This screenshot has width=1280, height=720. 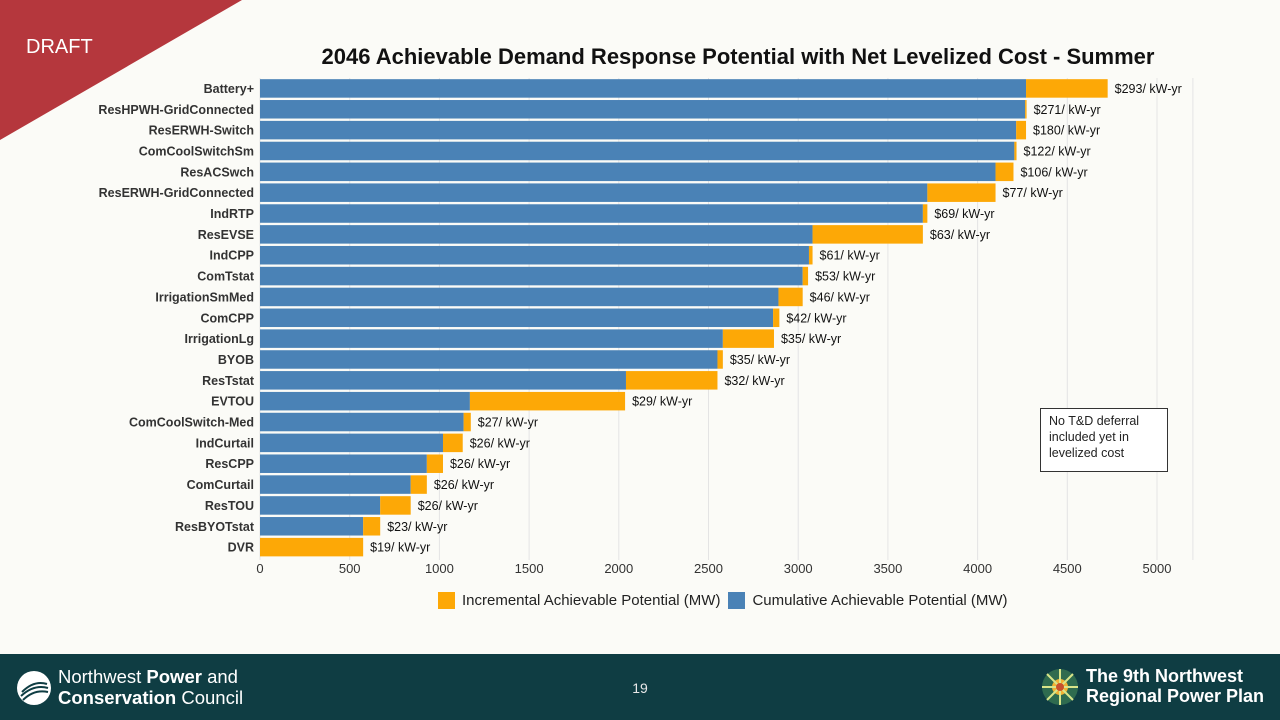 I want to click on category-label: IrrigationSmMed, so click(x=204, y=297).